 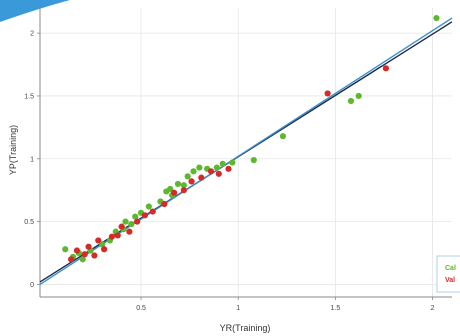 I want to click on x-tick-label: 0.5, so click(x=141, y=308).